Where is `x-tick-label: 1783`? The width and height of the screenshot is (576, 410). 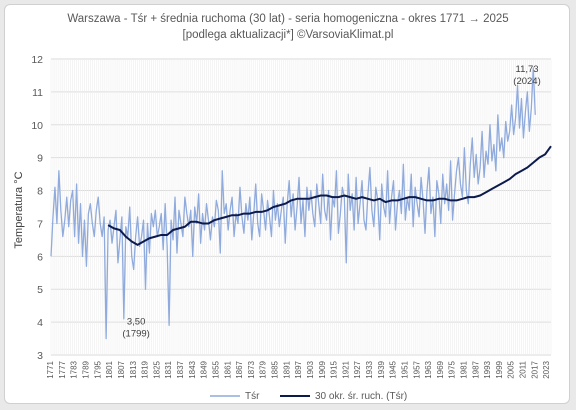 x-tick-label: 1783 is located at coordinates (74, 369).